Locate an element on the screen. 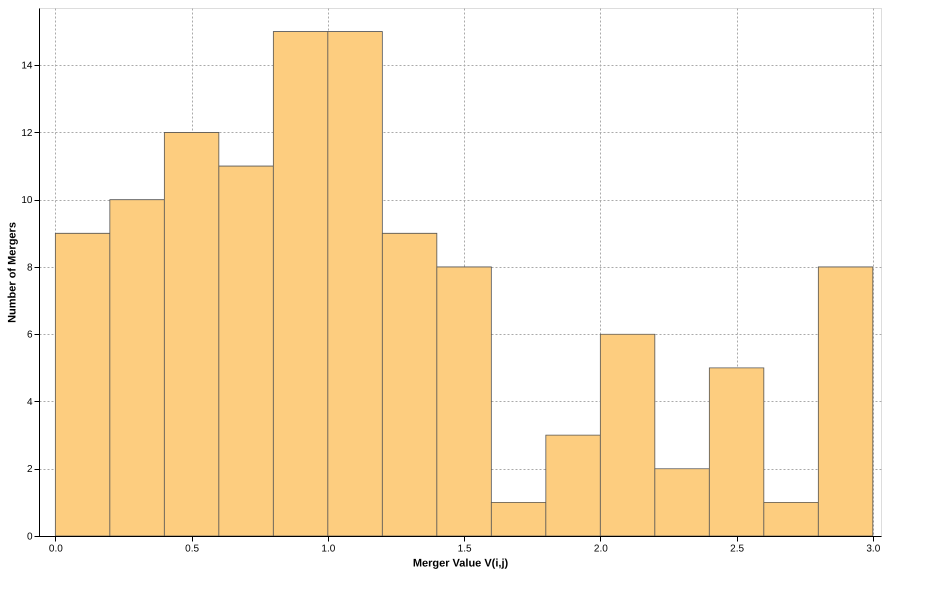 This screenshot has height=608, width=930. x-tick-label: 0.5 is located at coordinates (192, 549).